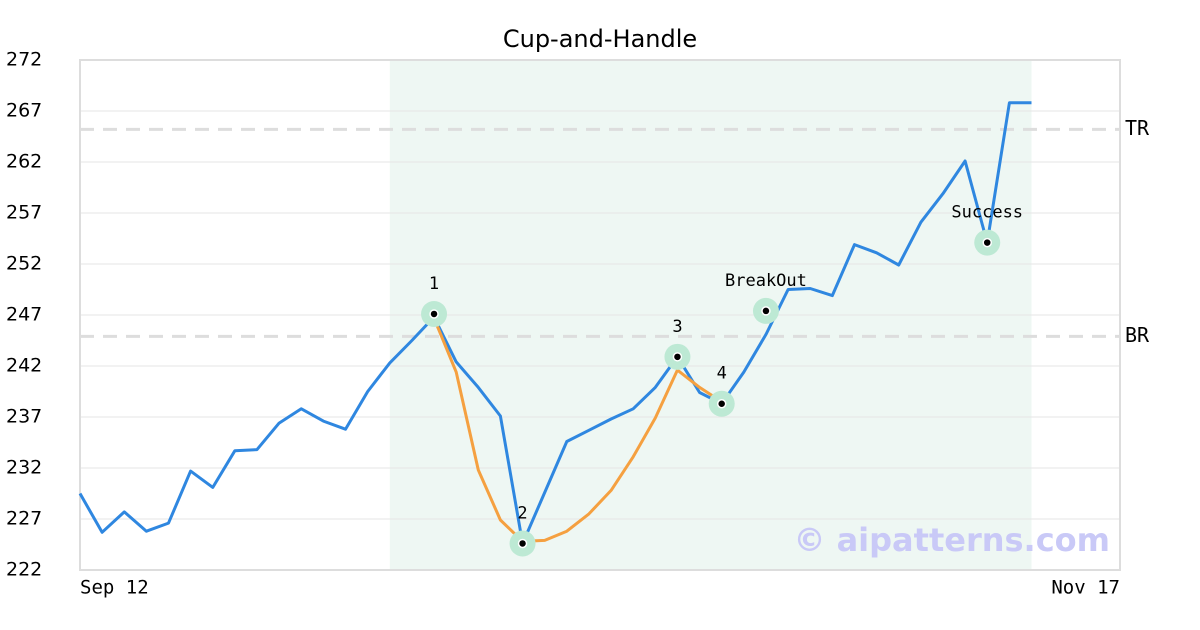 The height and width of the screenshot is (630, 1200). Describe the element at coordinates (577, 430) in the screenshot. I see `series-line` at that location.